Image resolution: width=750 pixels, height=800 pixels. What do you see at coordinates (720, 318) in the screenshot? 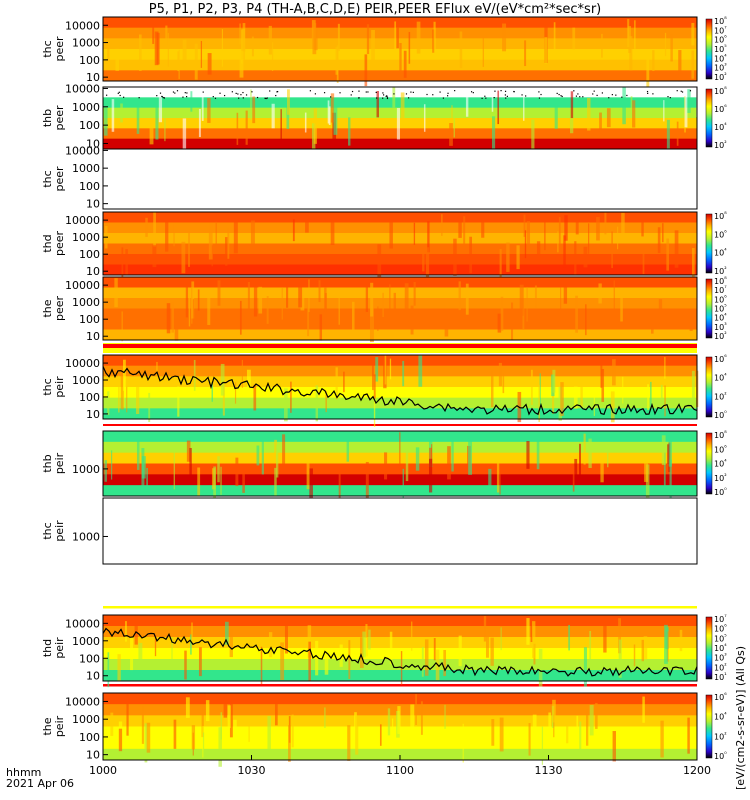
I see `colorbar-tick-label: 10⁴` at bounding box center [720, 318].